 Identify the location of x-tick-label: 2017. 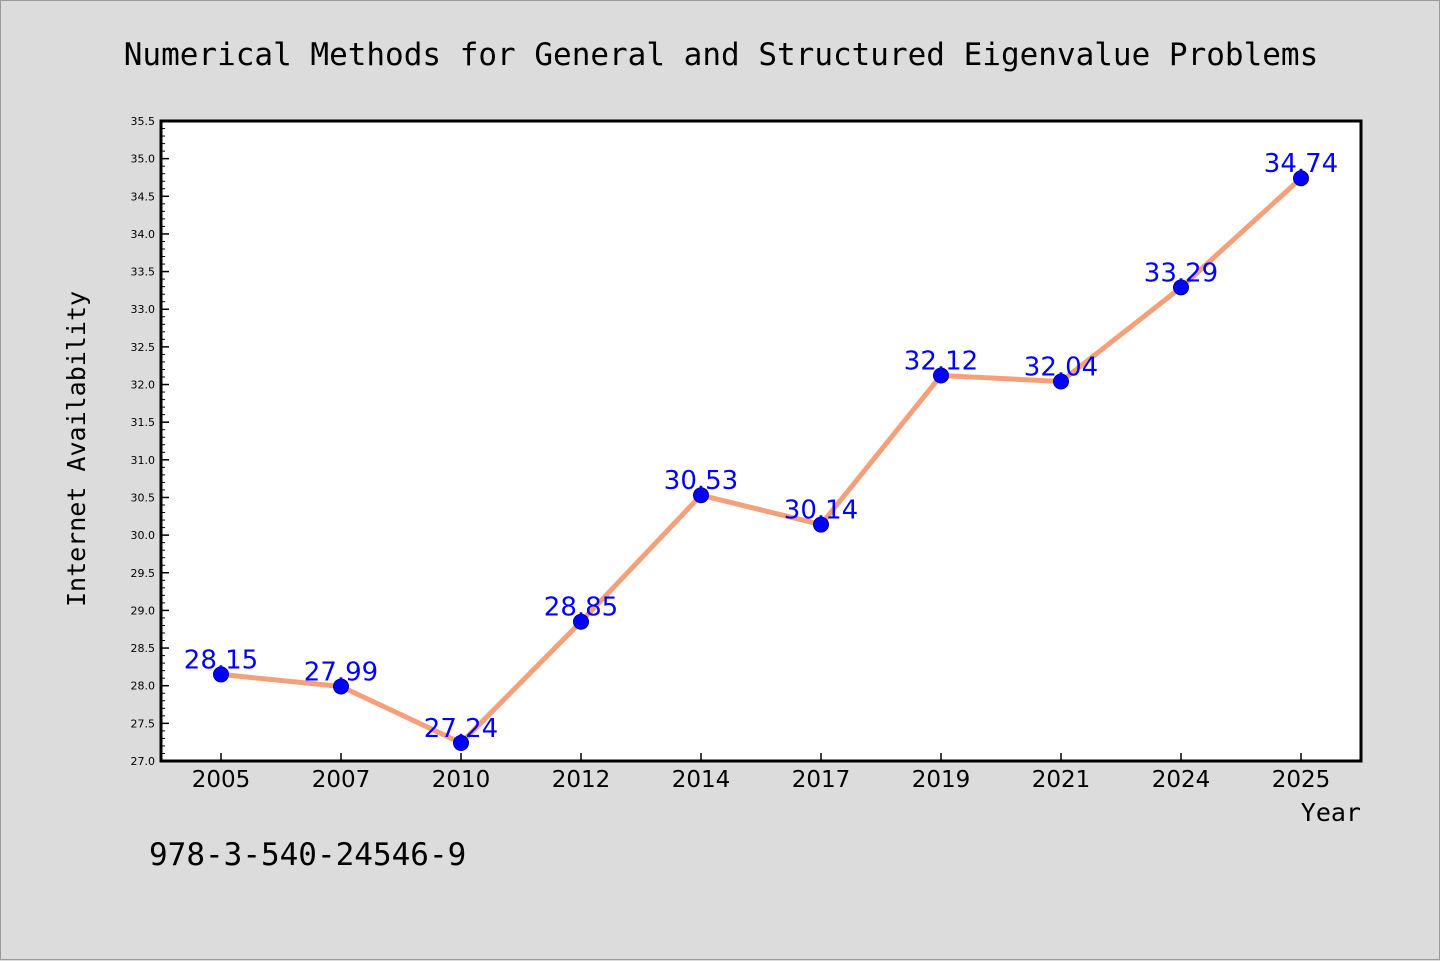
(821, 780).